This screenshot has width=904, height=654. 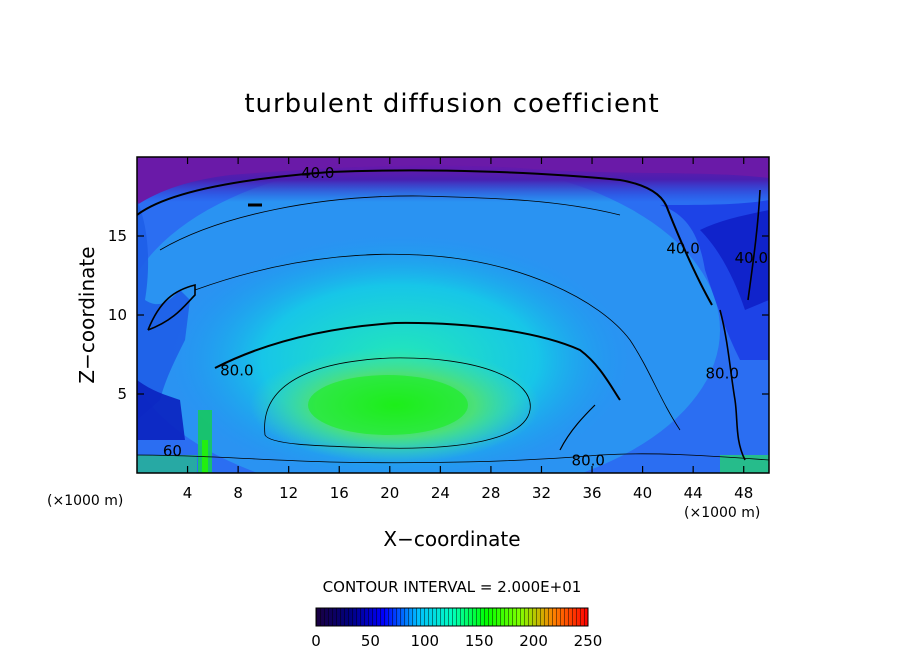 What do you see at coordinates (440, 493) in the screenshot?
I see `x-tick-label: 24` at bounding box center [440, 493].